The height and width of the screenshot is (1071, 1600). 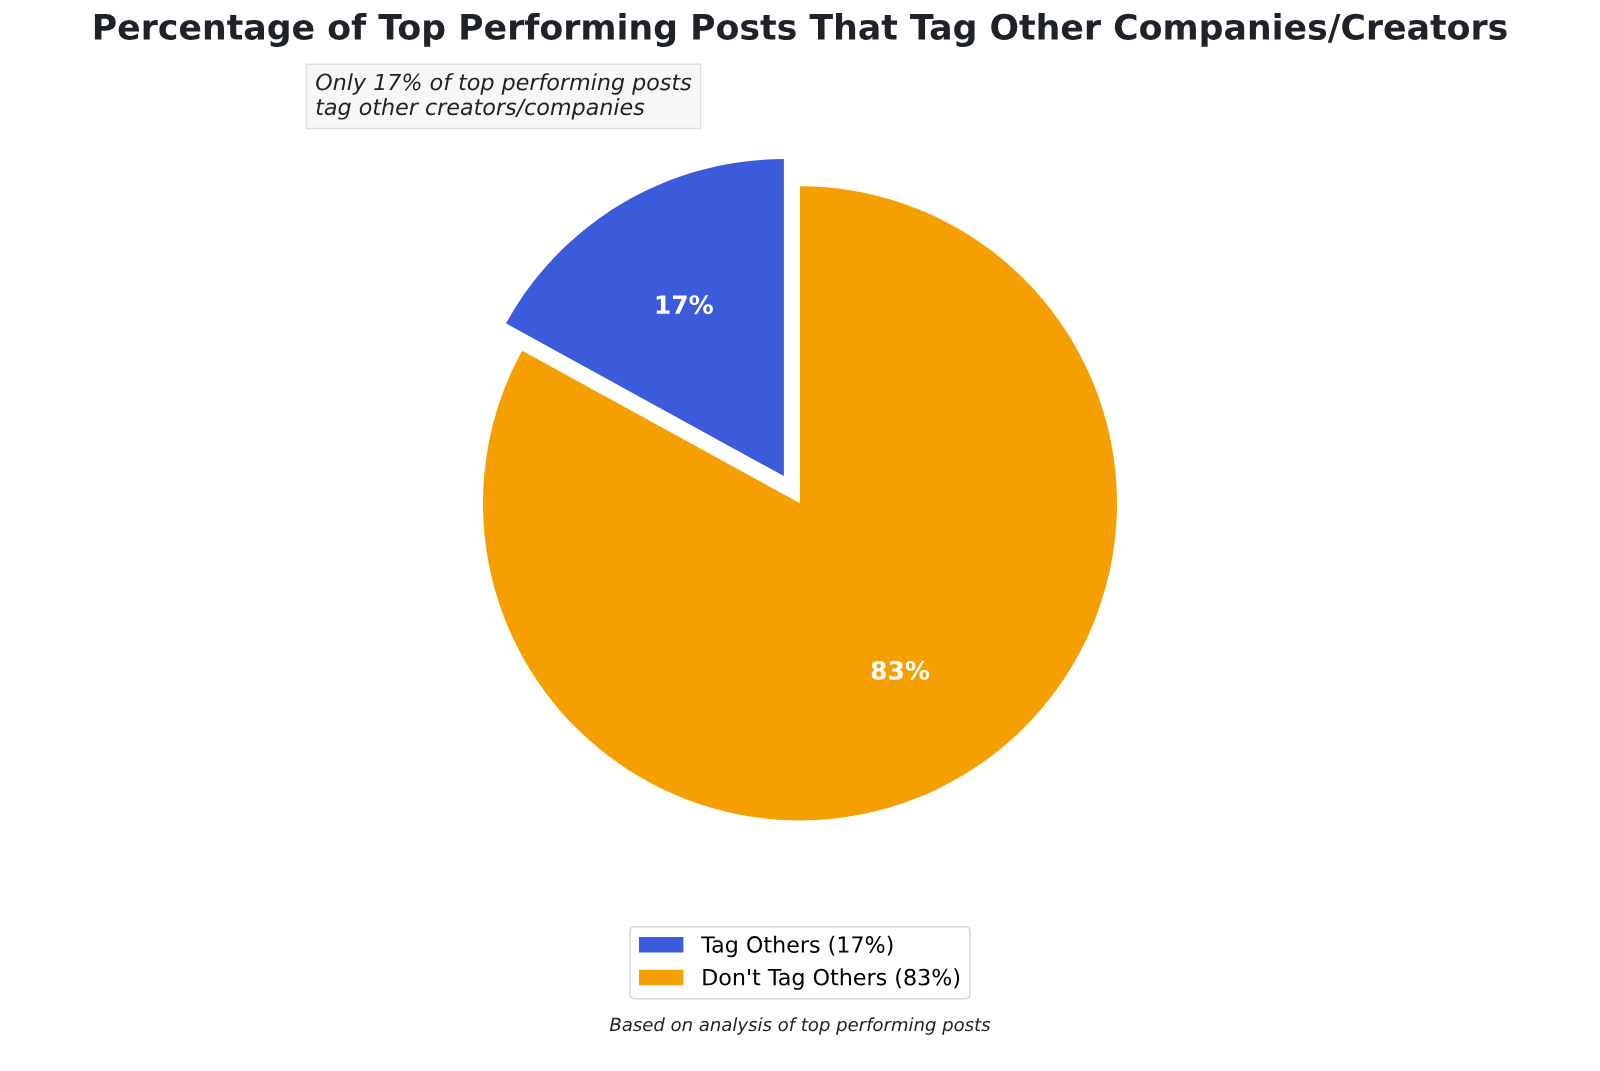 What do you see at coordinates (797, 946) in the screenshot?
I see `legend-label: Tag Others (17%)` at bounding box center [797, 946].